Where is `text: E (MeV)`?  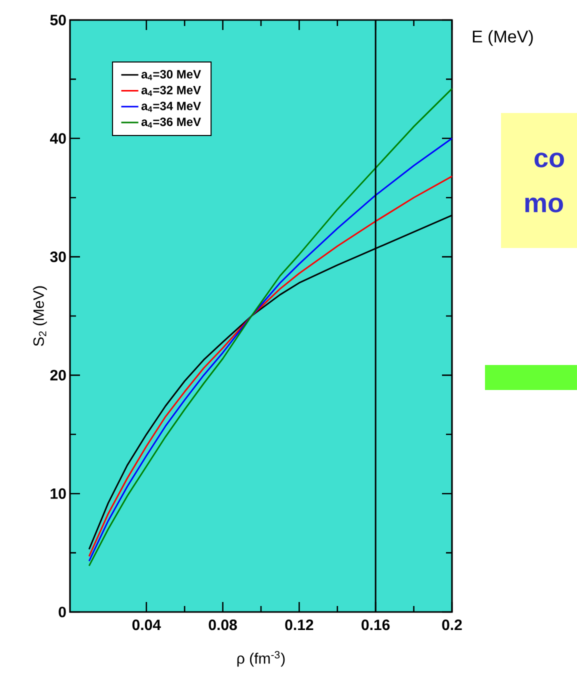 text: E (MeV) is located at coordinates (502, 38).